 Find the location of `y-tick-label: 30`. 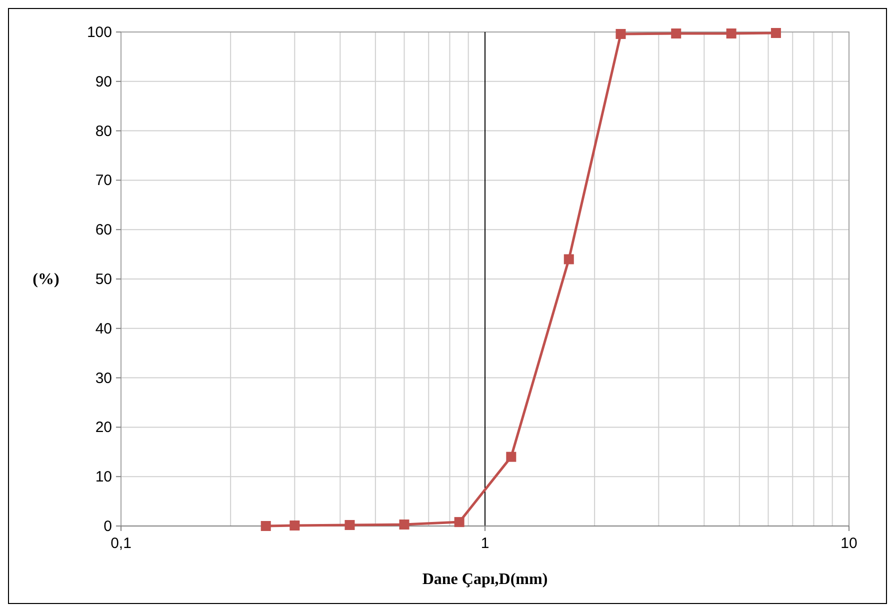

y-tick-label: 30 is located at coordinates (103, 378).